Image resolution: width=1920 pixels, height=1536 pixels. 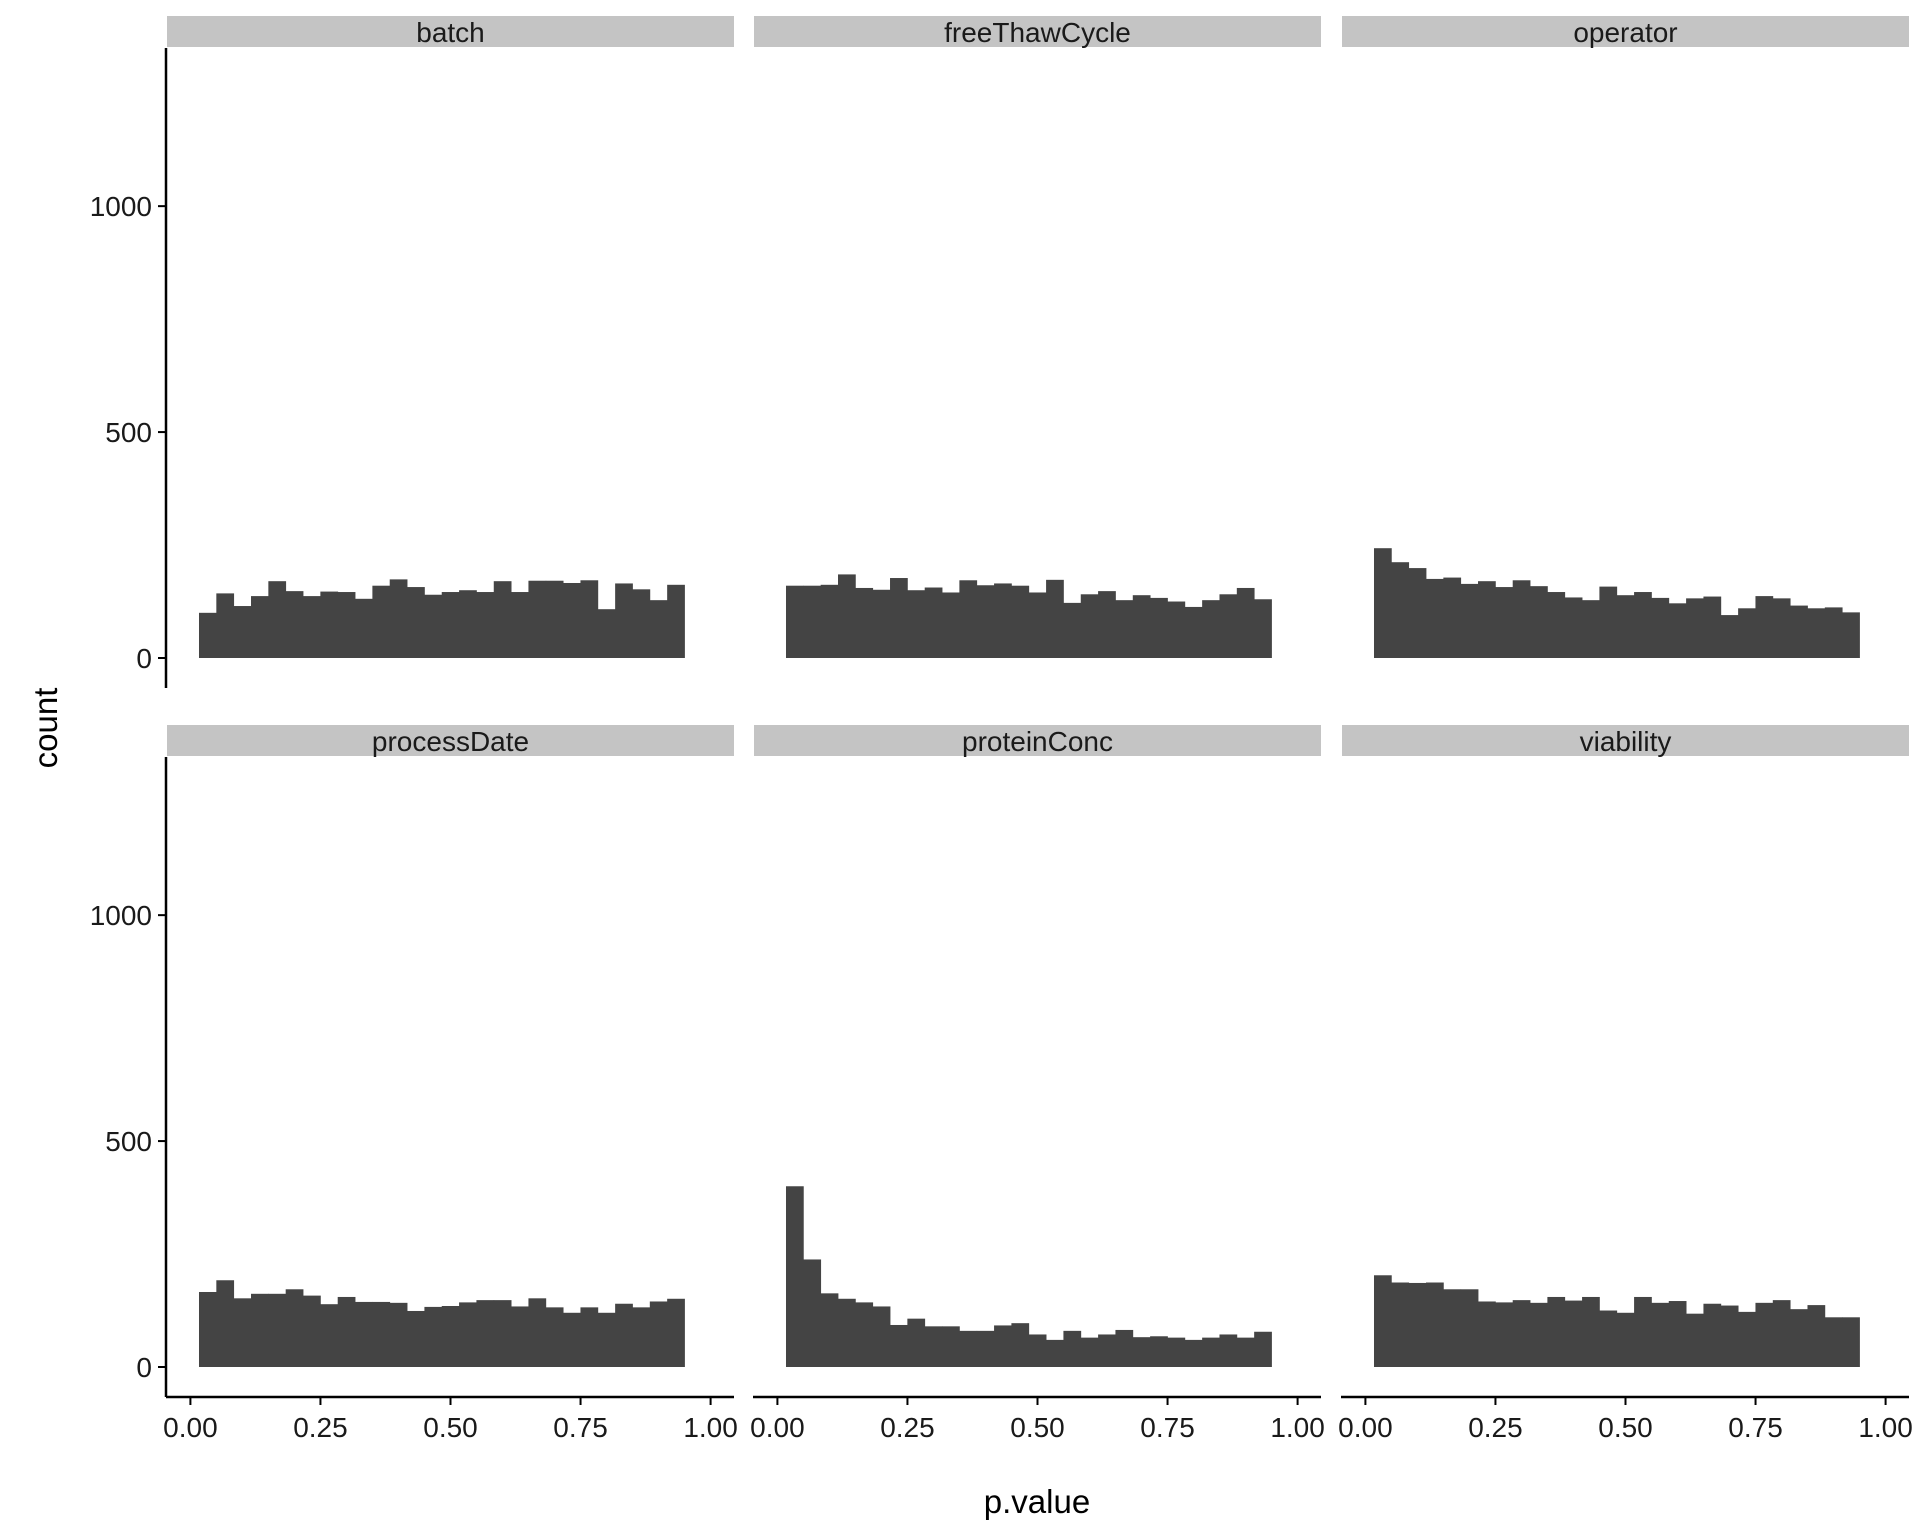 I want to click on facet-freeThawCycle-strip-label: freeThawCycle, so click(x=1037, y=32).